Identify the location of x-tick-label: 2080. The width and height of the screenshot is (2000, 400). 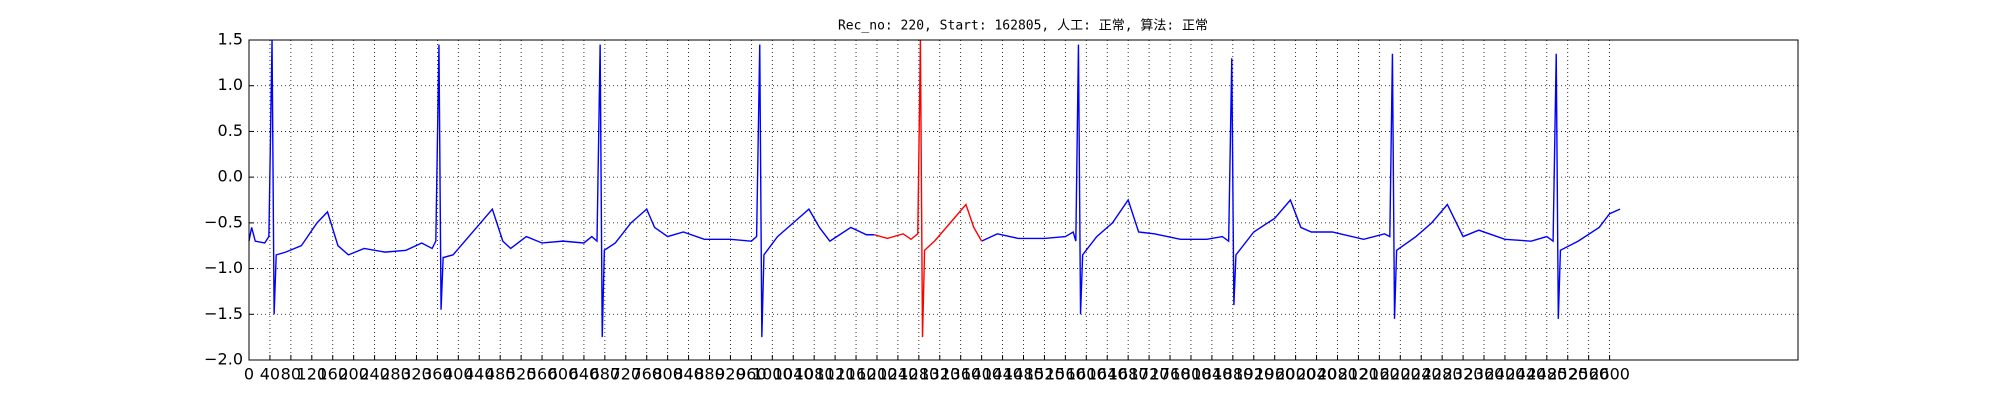
(1337, 374).